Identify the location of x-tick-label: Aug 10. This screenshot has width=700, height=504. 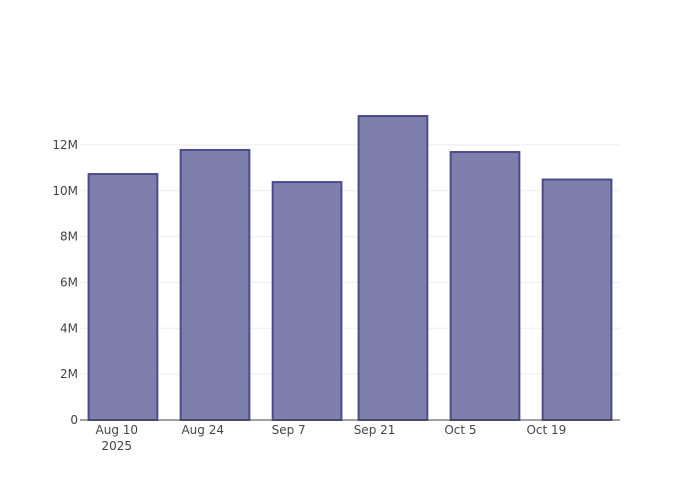
(117, 430).